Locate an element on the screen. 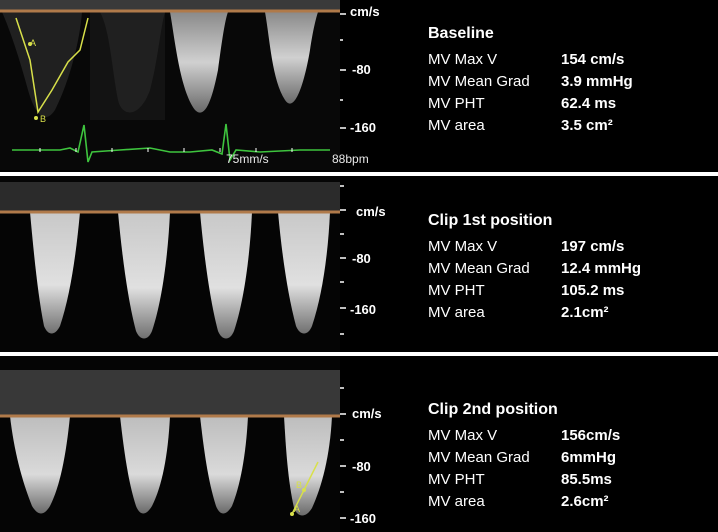  measurement-value: 12.4 mmHg is located at coordinates (601, 268).